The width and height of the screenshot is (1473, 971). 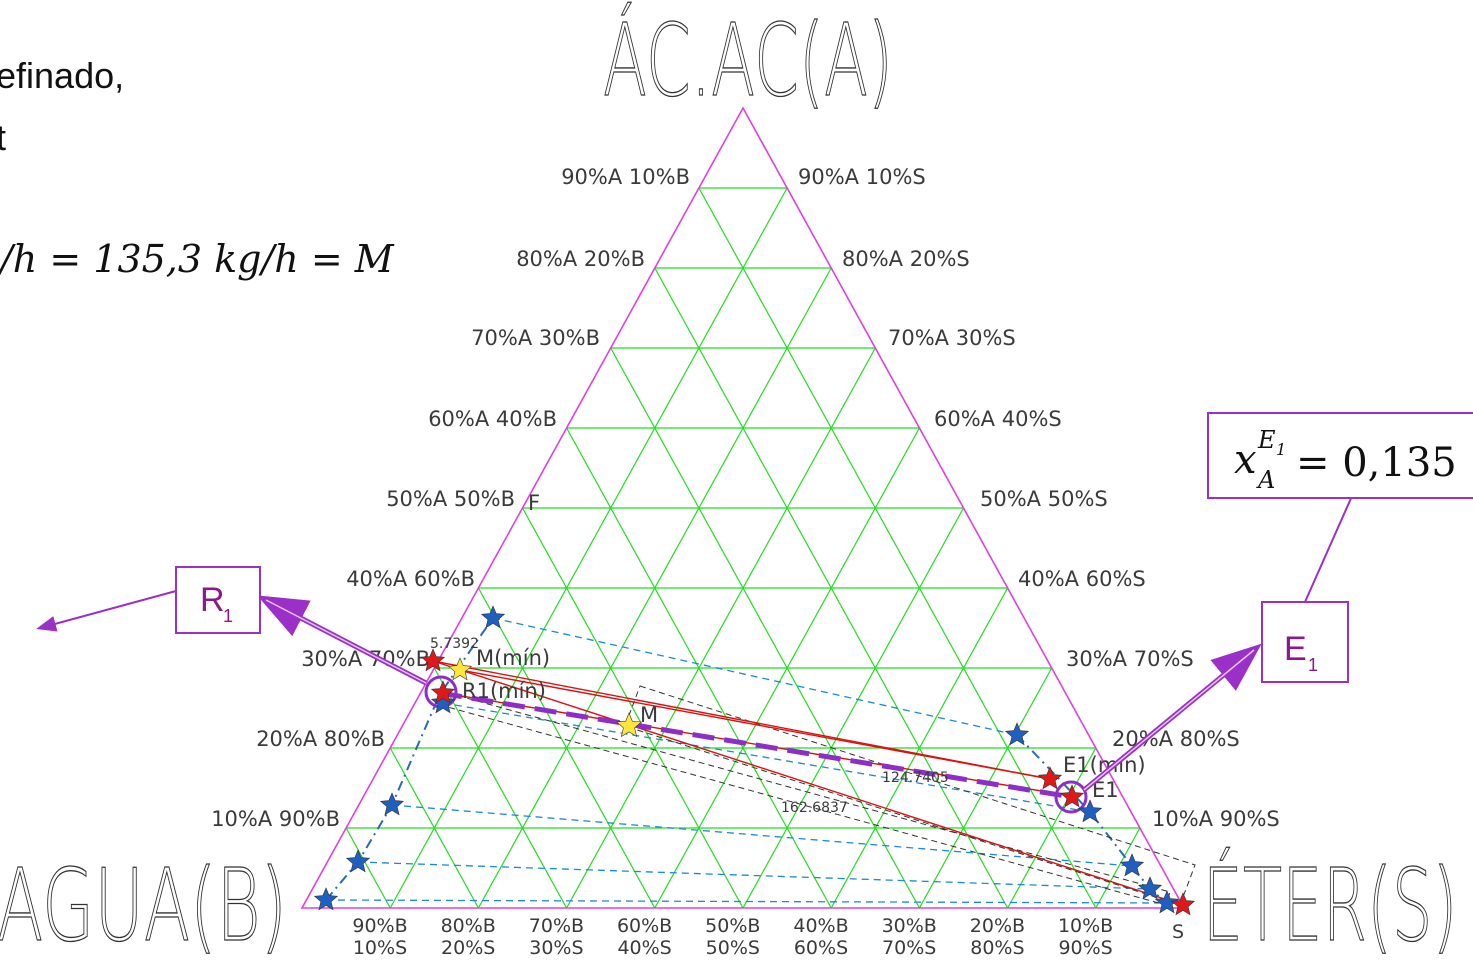 What do you see at coordinates (228, 616) in the screenshot?
I see `r1-callout-subscript: 1` at bounding box center [228, 616].